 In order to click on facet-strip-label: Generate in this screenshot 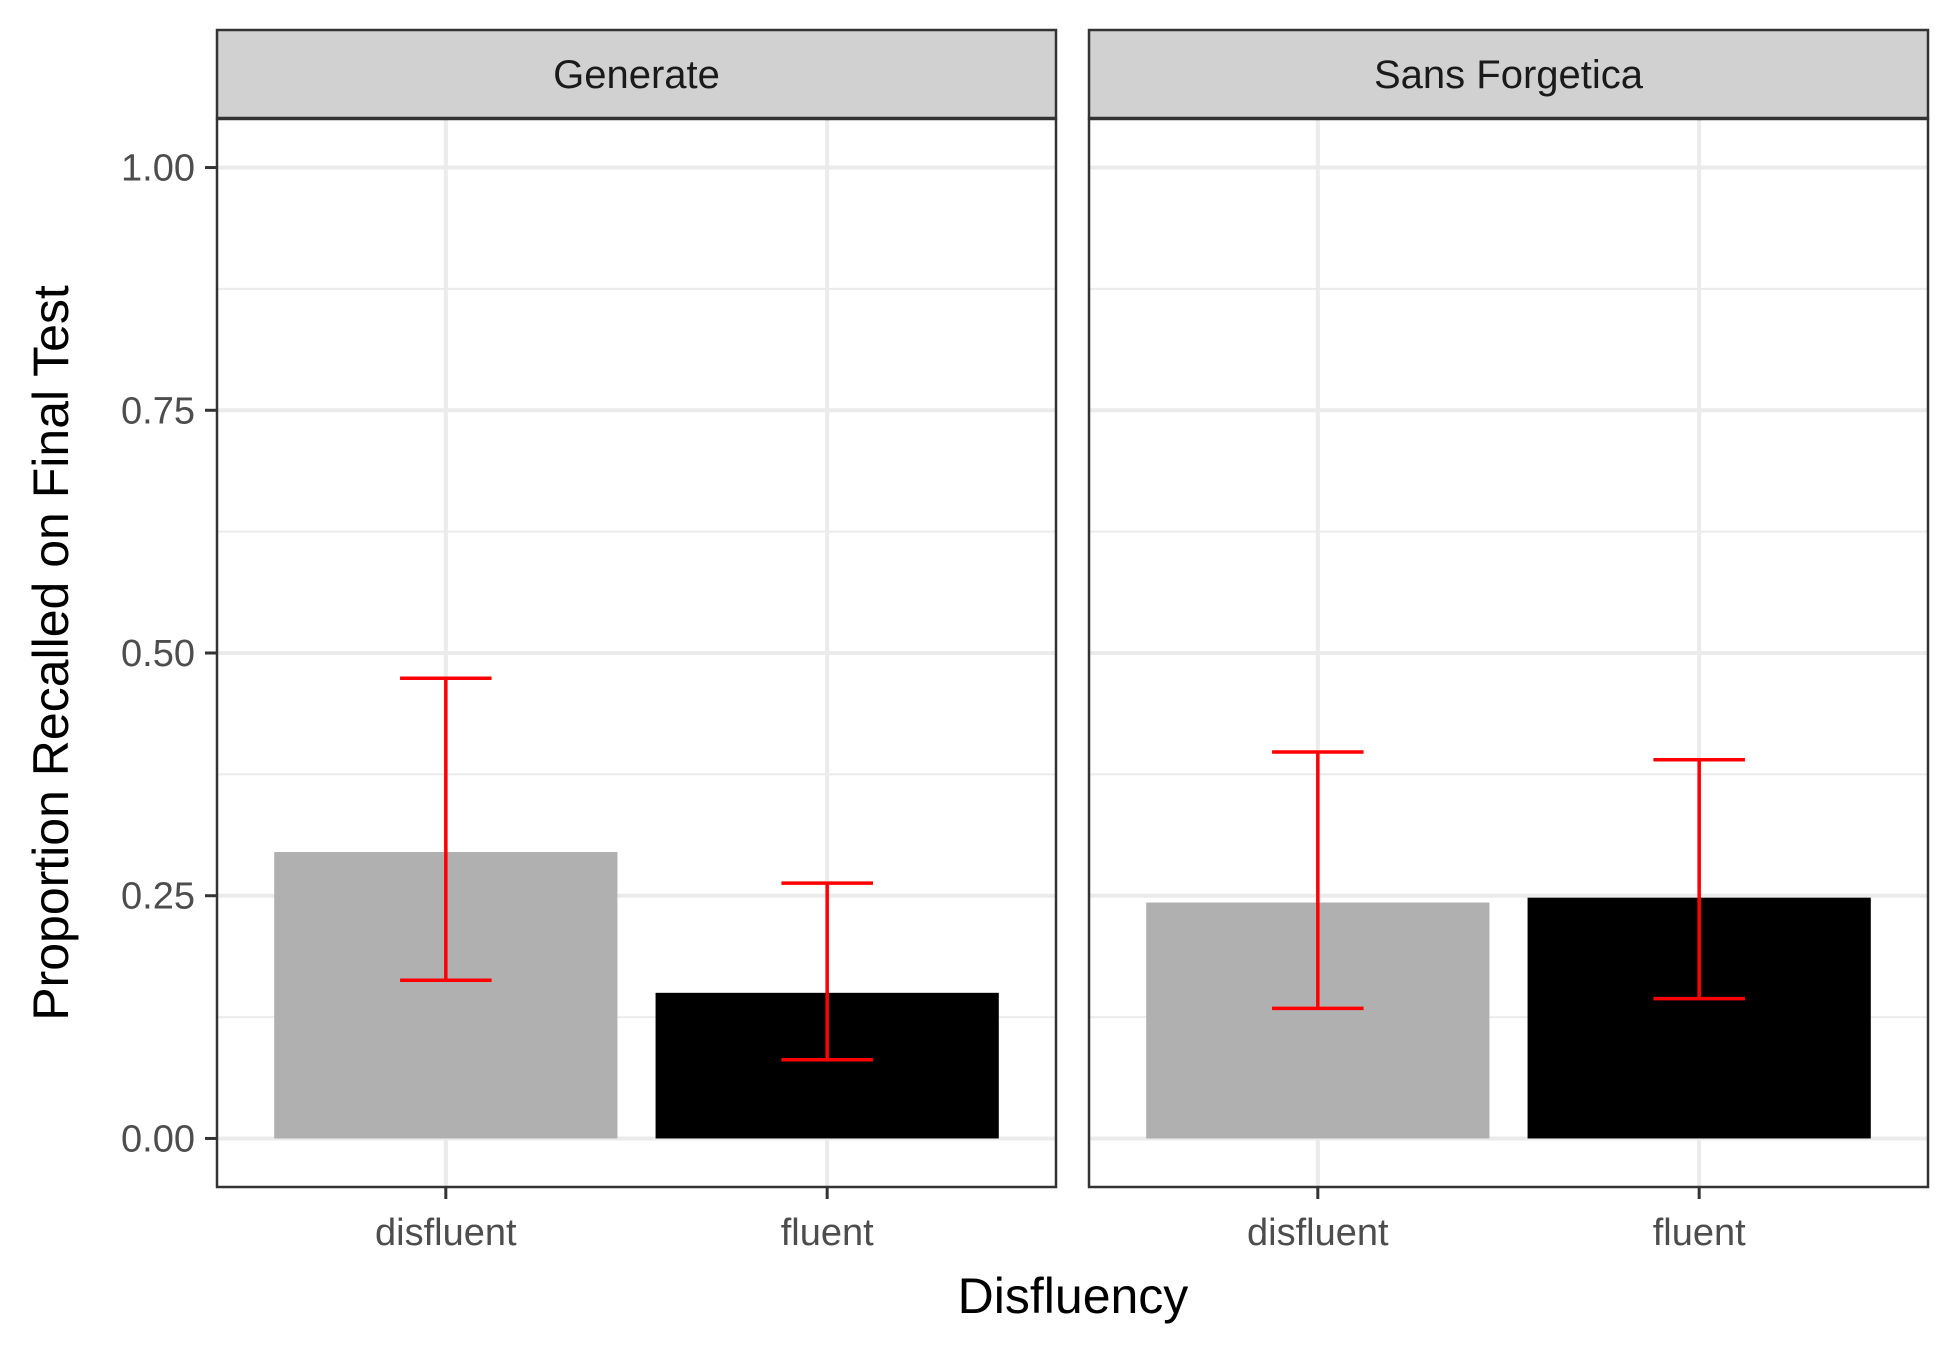, I will do `click(636, 75)`.